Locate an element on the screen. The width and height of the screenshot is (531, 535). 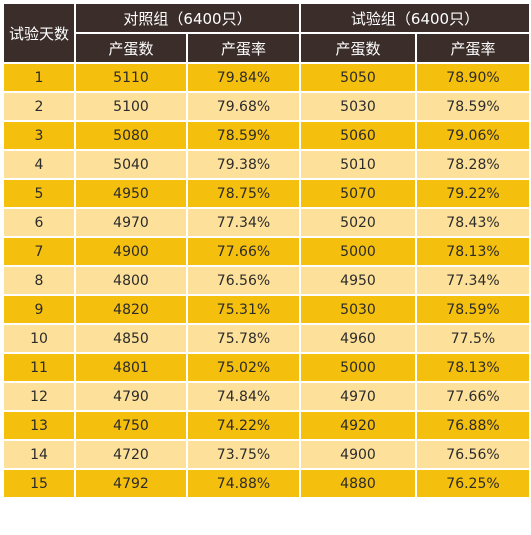
cell-test-eggs: 4960 is located at coordinates (358, 338).